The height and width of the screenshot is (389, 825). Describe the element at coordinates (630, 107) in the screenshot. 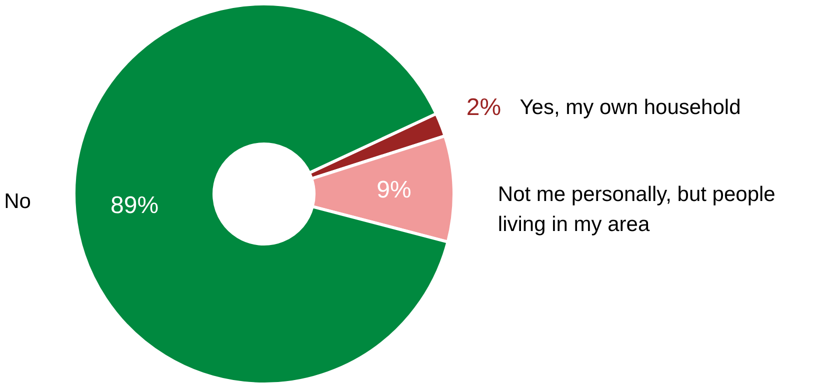

I see `slice-label: Yes, my own household` at that location.